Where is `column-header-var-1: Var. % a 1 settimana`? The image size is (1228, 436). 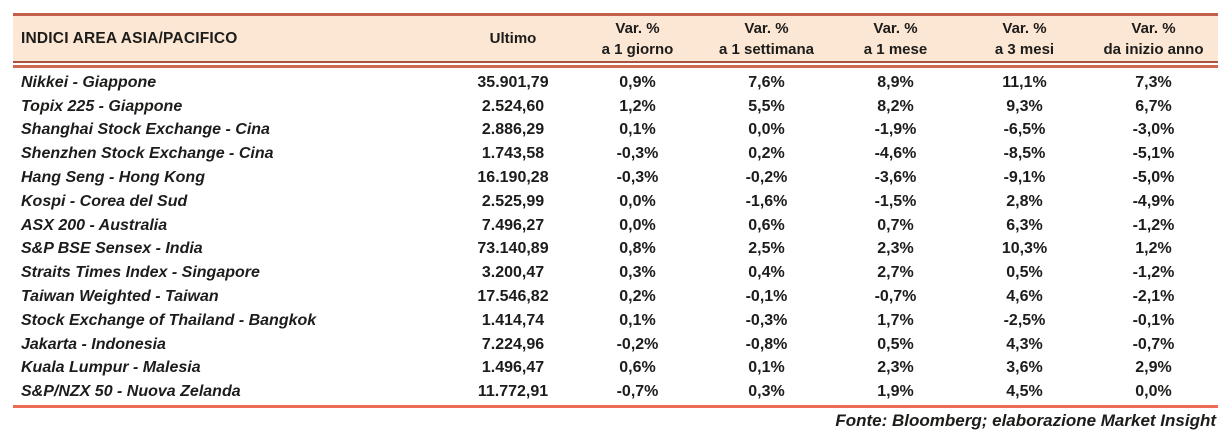
column-header-var-1: Var. % a 1 settimana is located at coordinates (766, 39).